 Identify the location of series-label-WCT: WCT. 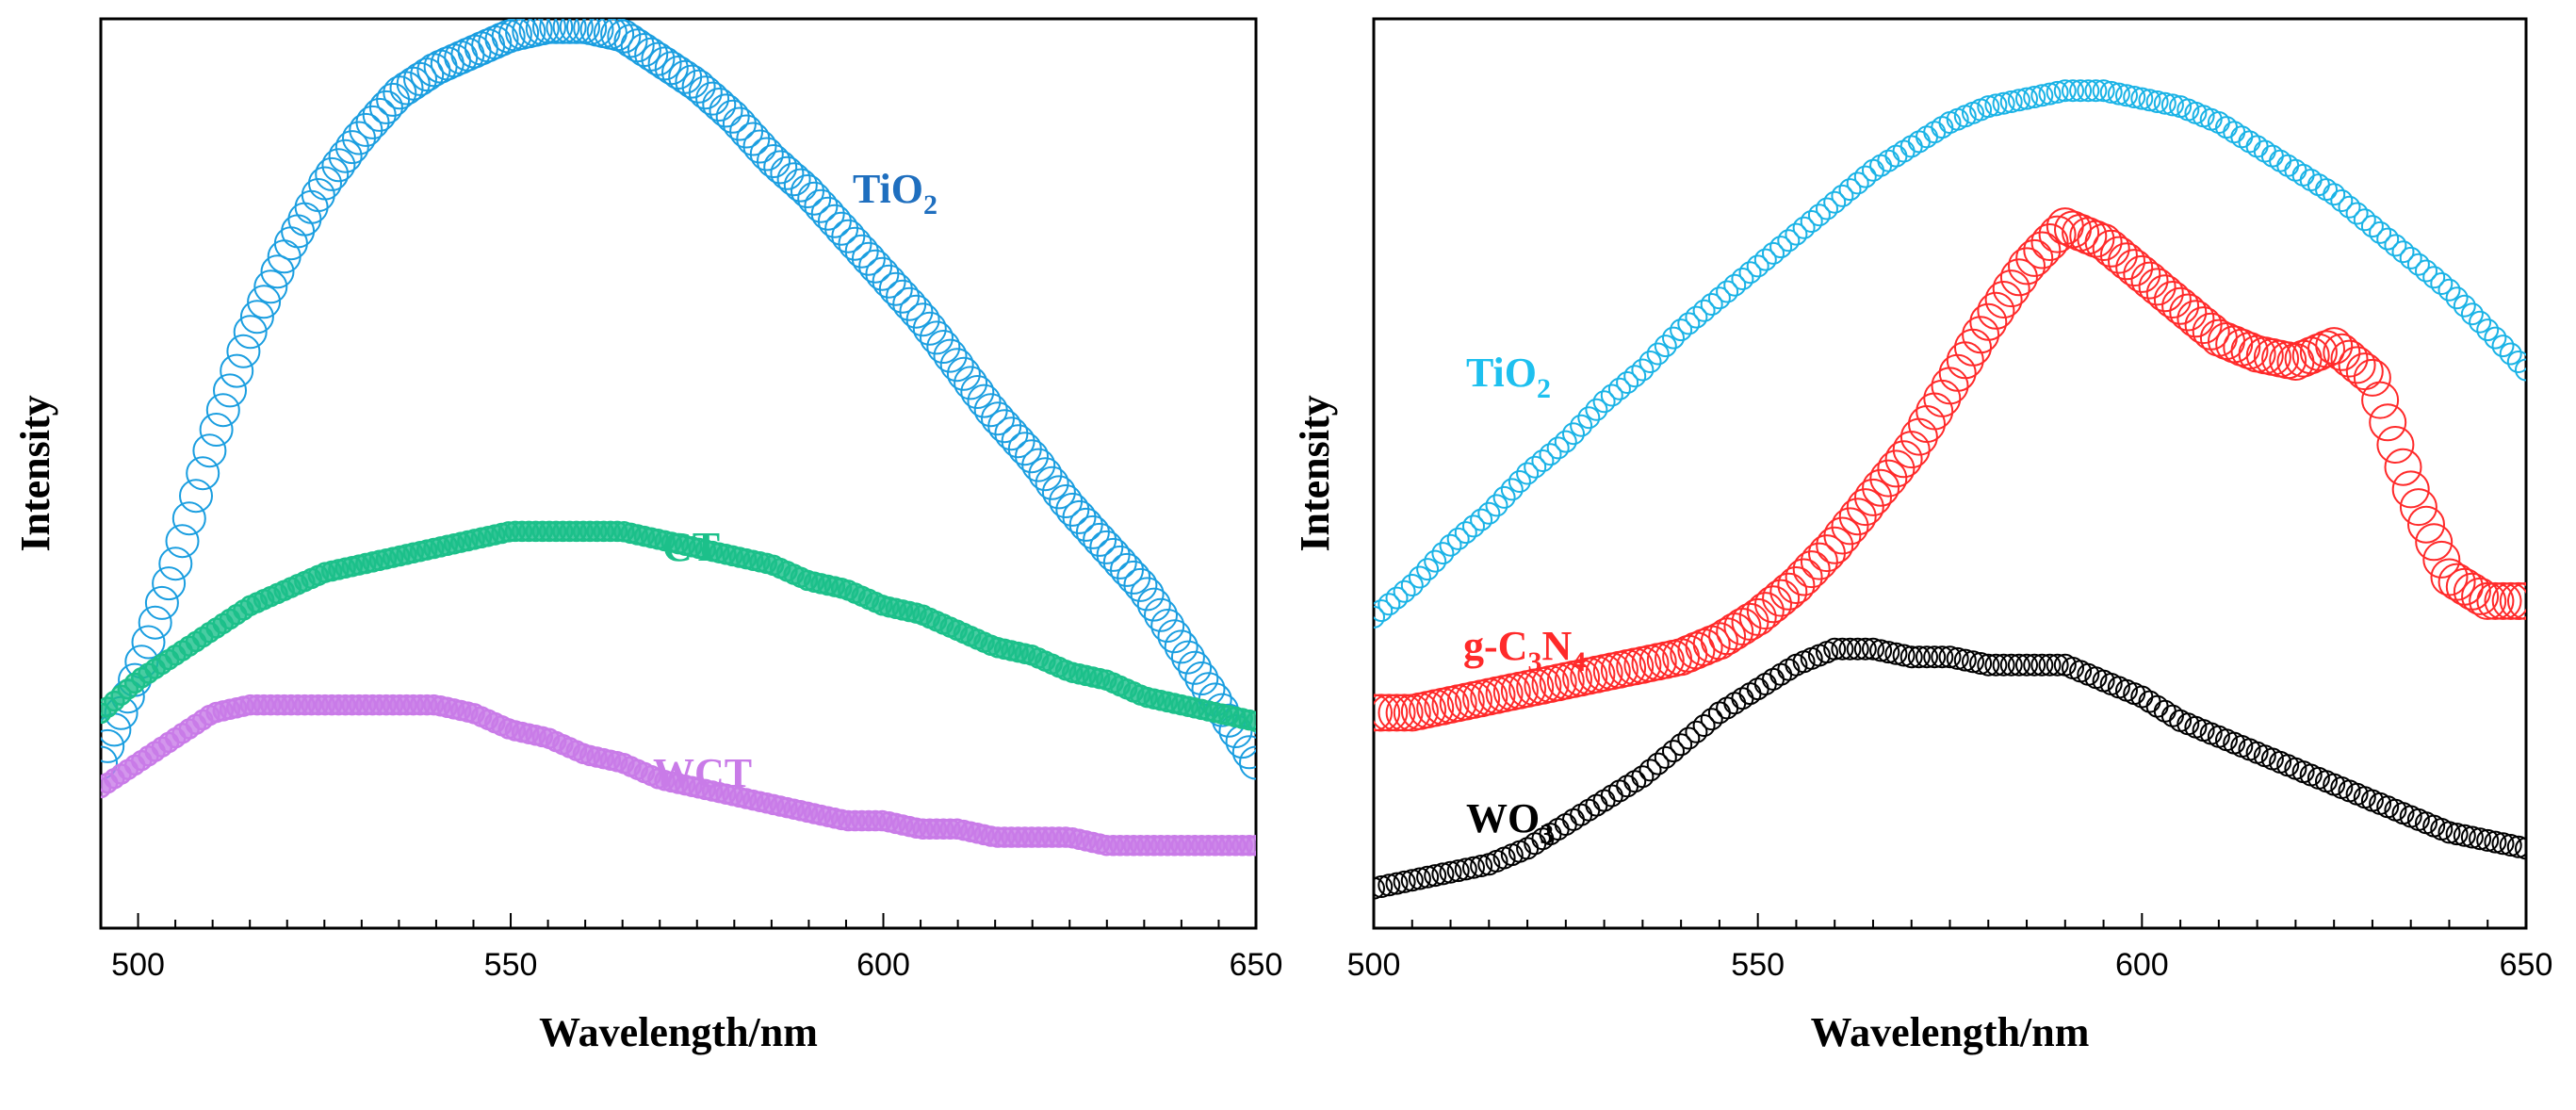
(702, 773).